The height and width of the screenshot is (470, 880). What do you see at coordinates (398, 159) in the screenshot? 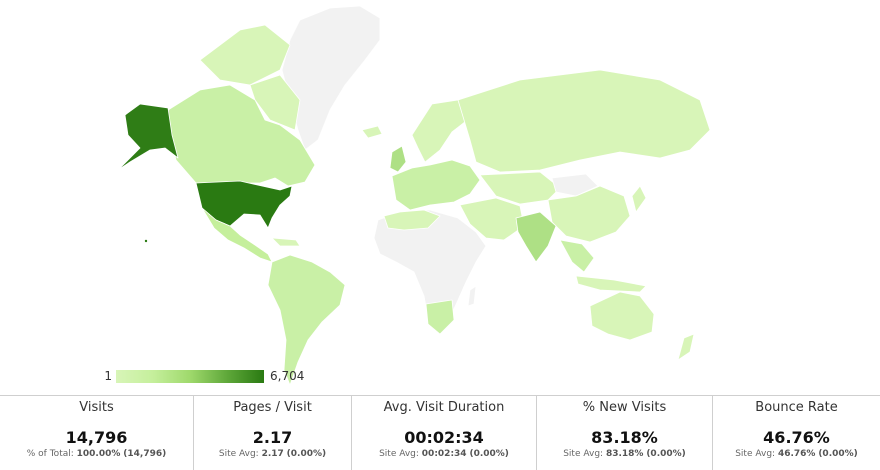
I see `region-uk` at bounding box center [398, 159].